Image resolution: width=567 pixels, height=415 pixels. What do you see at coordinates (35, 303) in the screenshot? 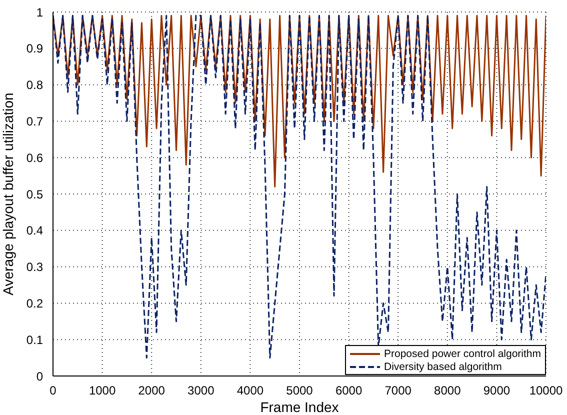
I see `y-tick-label: 0.2` at bounding box center [35, 303].